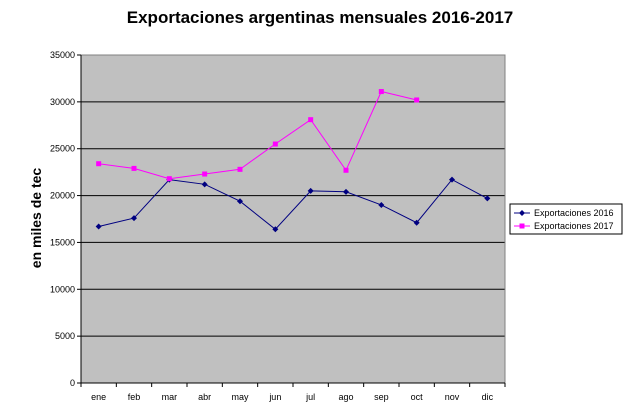  What do you see at coordinates (488, 397) in the screenshot?
I see `x-tick-label-dic: dic` at bounding box center [488, 397].